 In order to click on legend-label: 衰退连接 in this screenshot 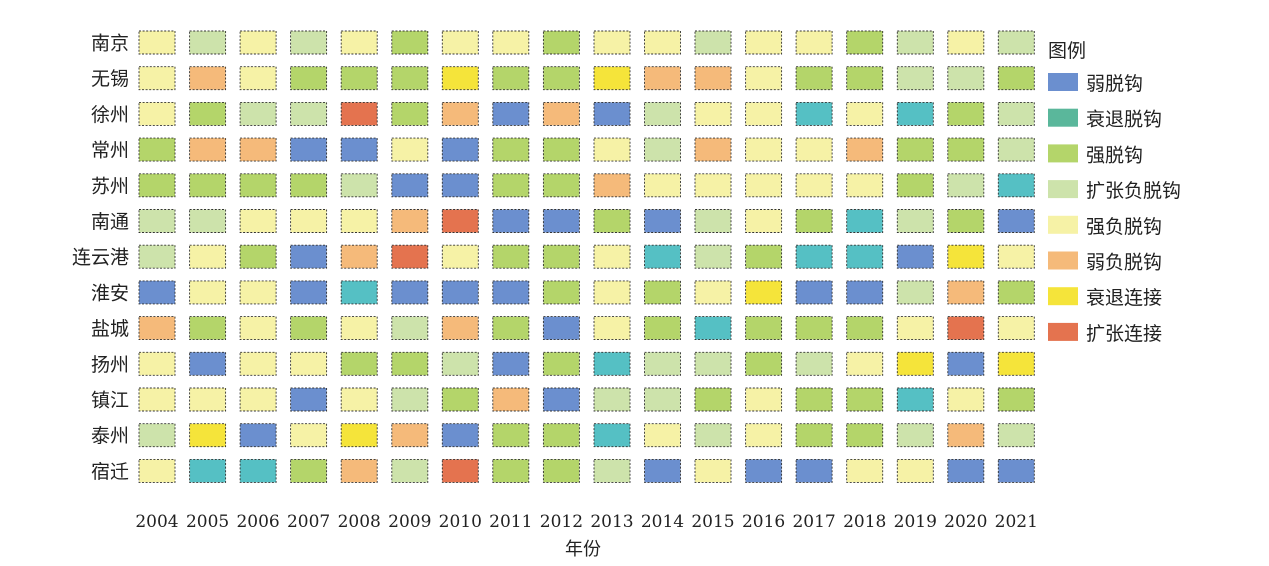, I will do `click(1124, 298)`.